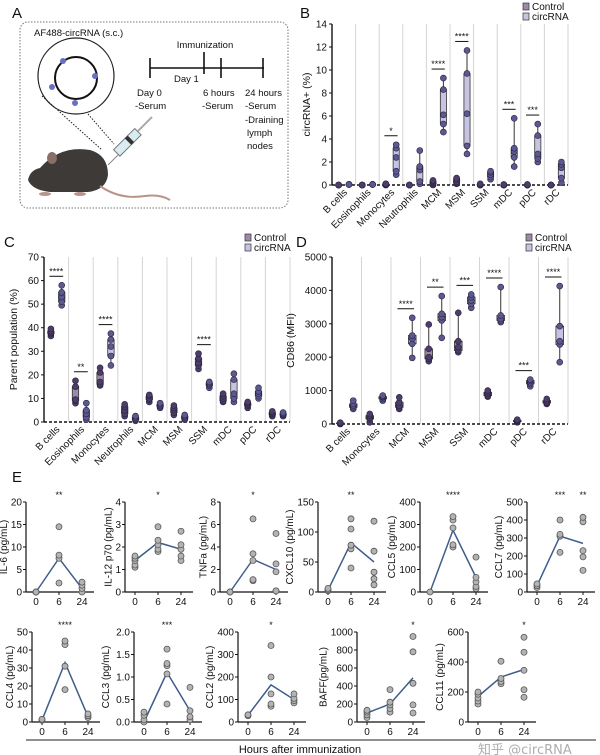 The height and width of the screenshot is (755, 600). I want to click on legend-label: circRNA, so click(553, 248).